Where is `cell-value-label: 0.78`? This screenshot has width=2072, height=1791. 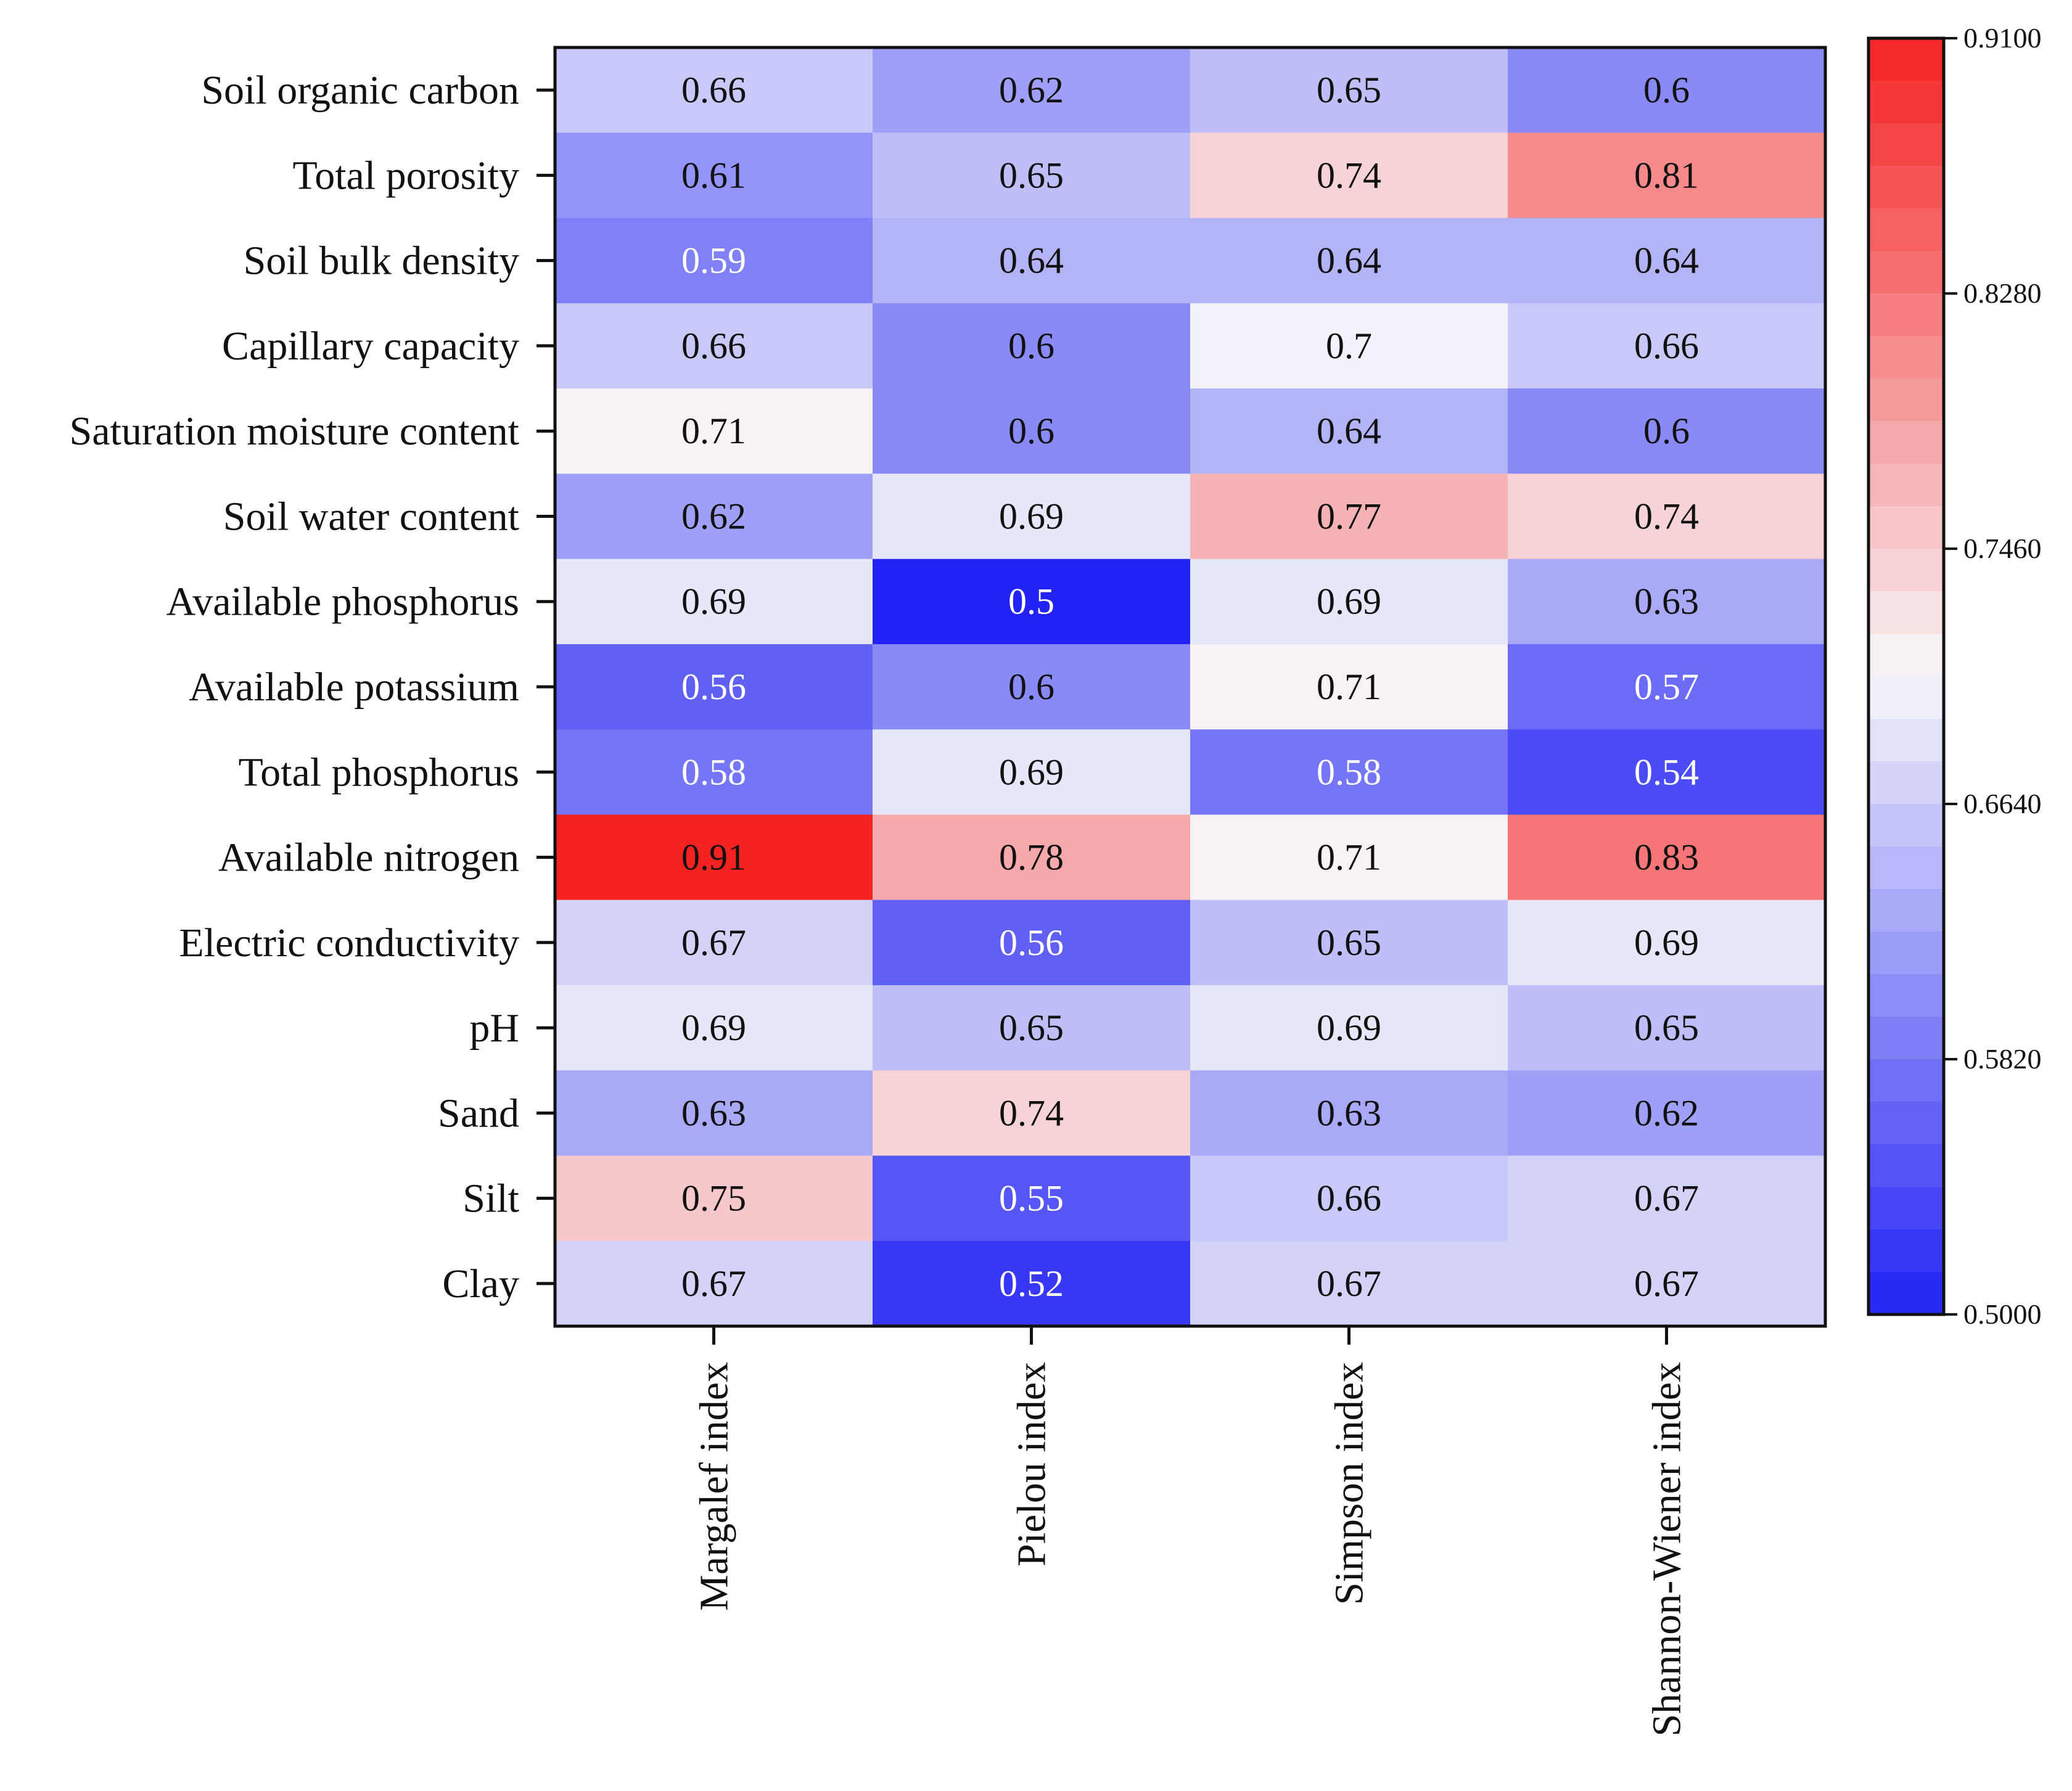 cell-value-label: 0.78 is located at coordinates (1031, 857).